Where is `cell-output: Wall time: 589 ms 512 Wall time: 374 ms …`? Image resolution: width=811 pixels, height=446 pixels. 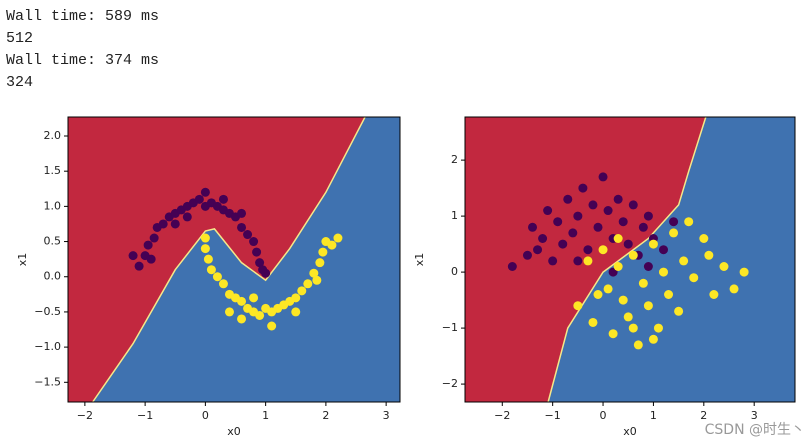 cell-output: Wall time: 589 ms 512 Wall time: 374 ms … is located at coordinates (82, 50).